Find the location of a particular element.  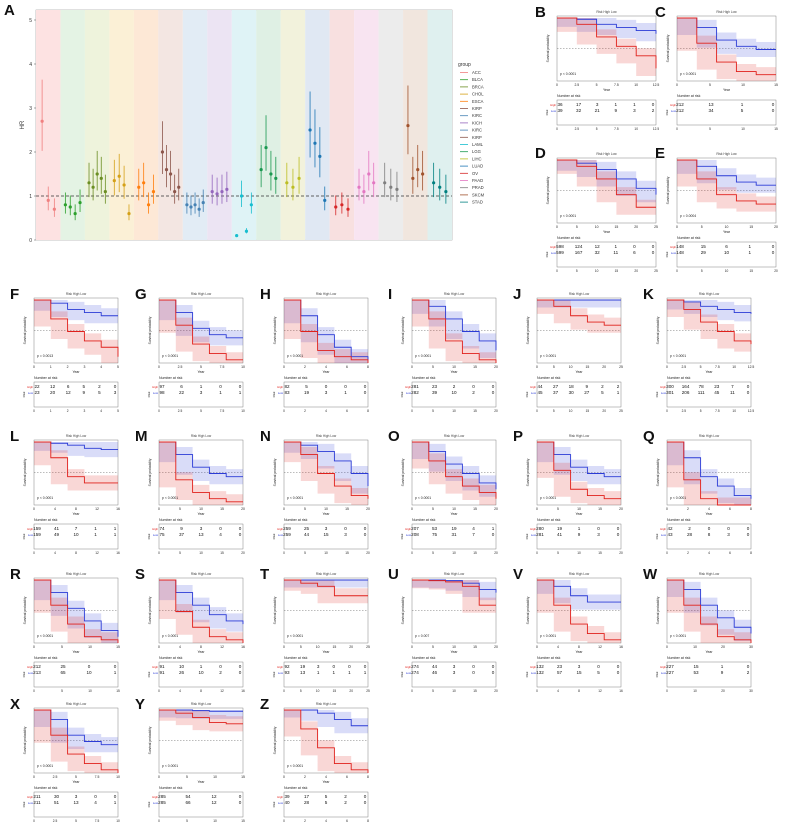

x-tick-label: 16 is located at coordinates (243, 647).